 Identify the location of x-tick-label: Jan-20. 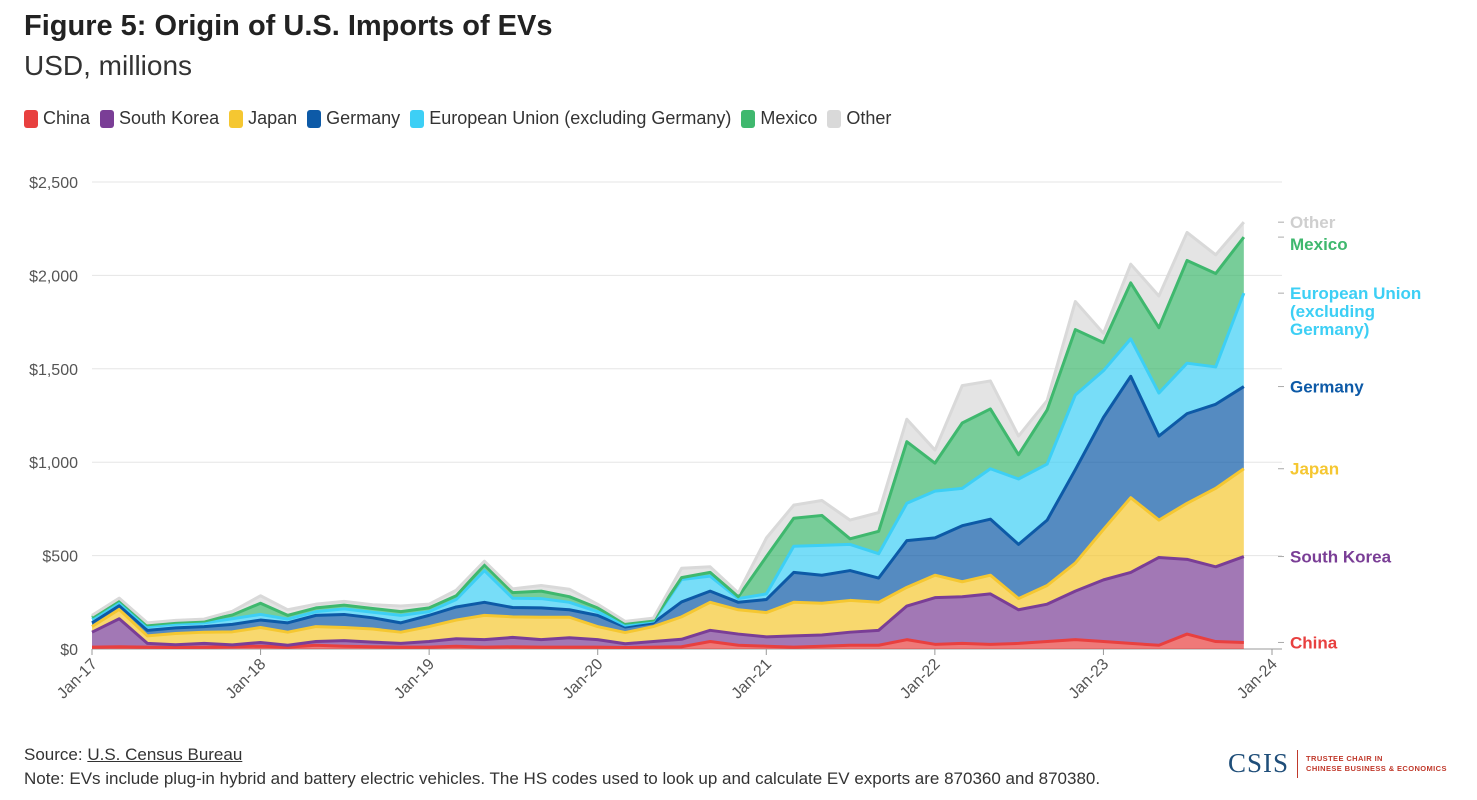
(583, 679).